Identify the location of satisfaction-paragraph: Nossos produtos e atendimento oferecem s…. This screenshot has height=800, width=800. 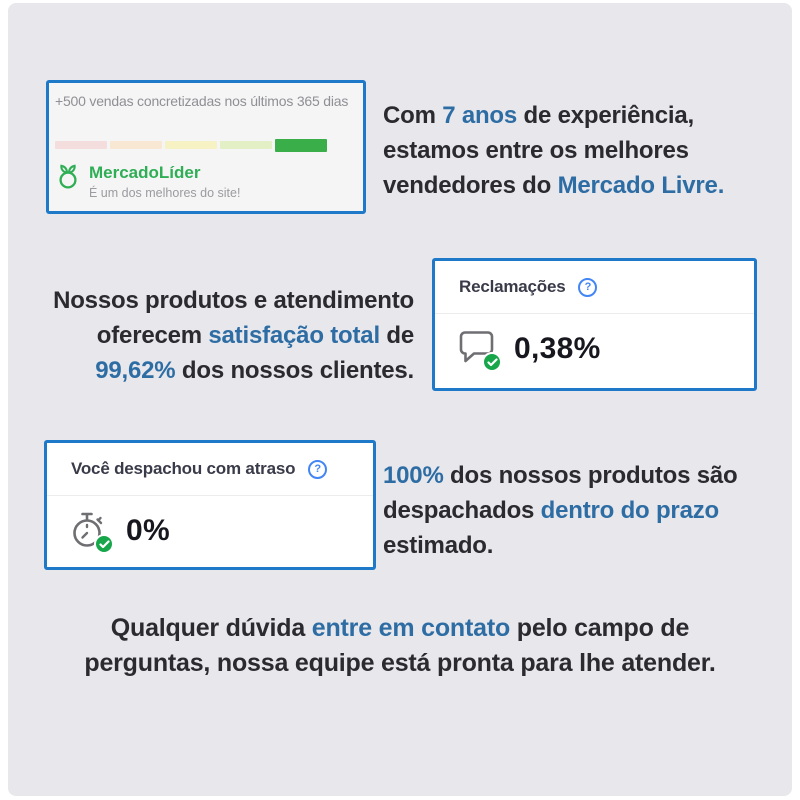
(225, 335).